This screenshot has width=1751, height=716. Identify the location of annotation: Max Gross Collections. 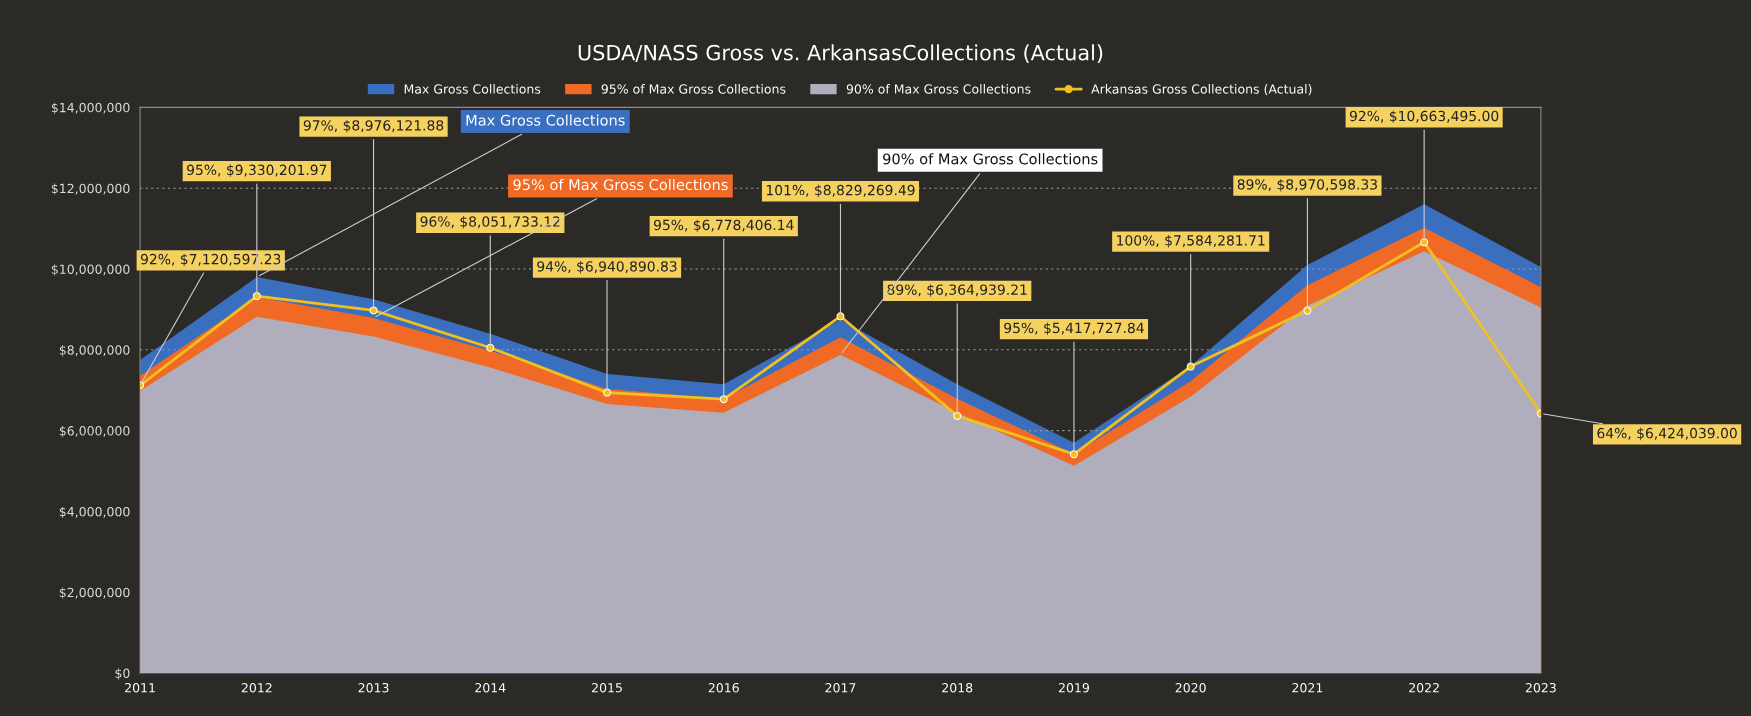
(545, 120).